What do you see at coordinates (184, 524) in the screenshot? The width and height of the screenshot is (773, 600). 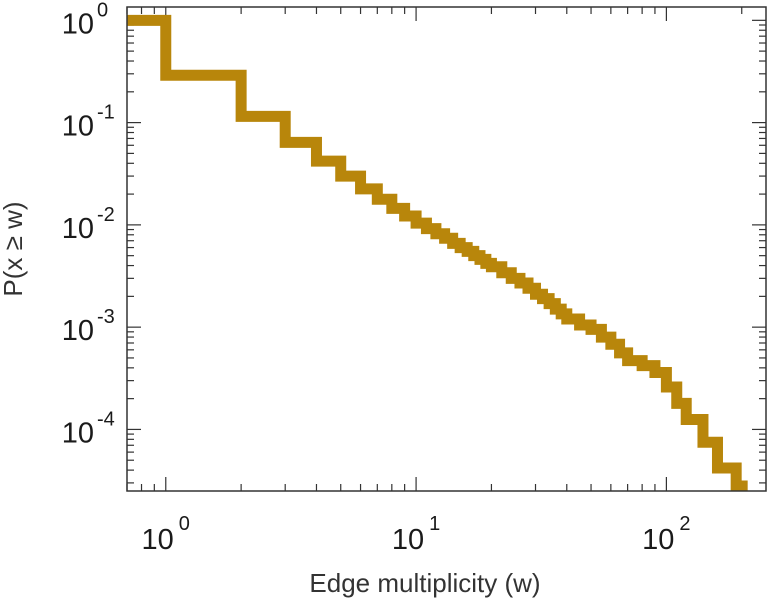 I see `x-tick-exponent: 0` at bounding box center [184, 524].